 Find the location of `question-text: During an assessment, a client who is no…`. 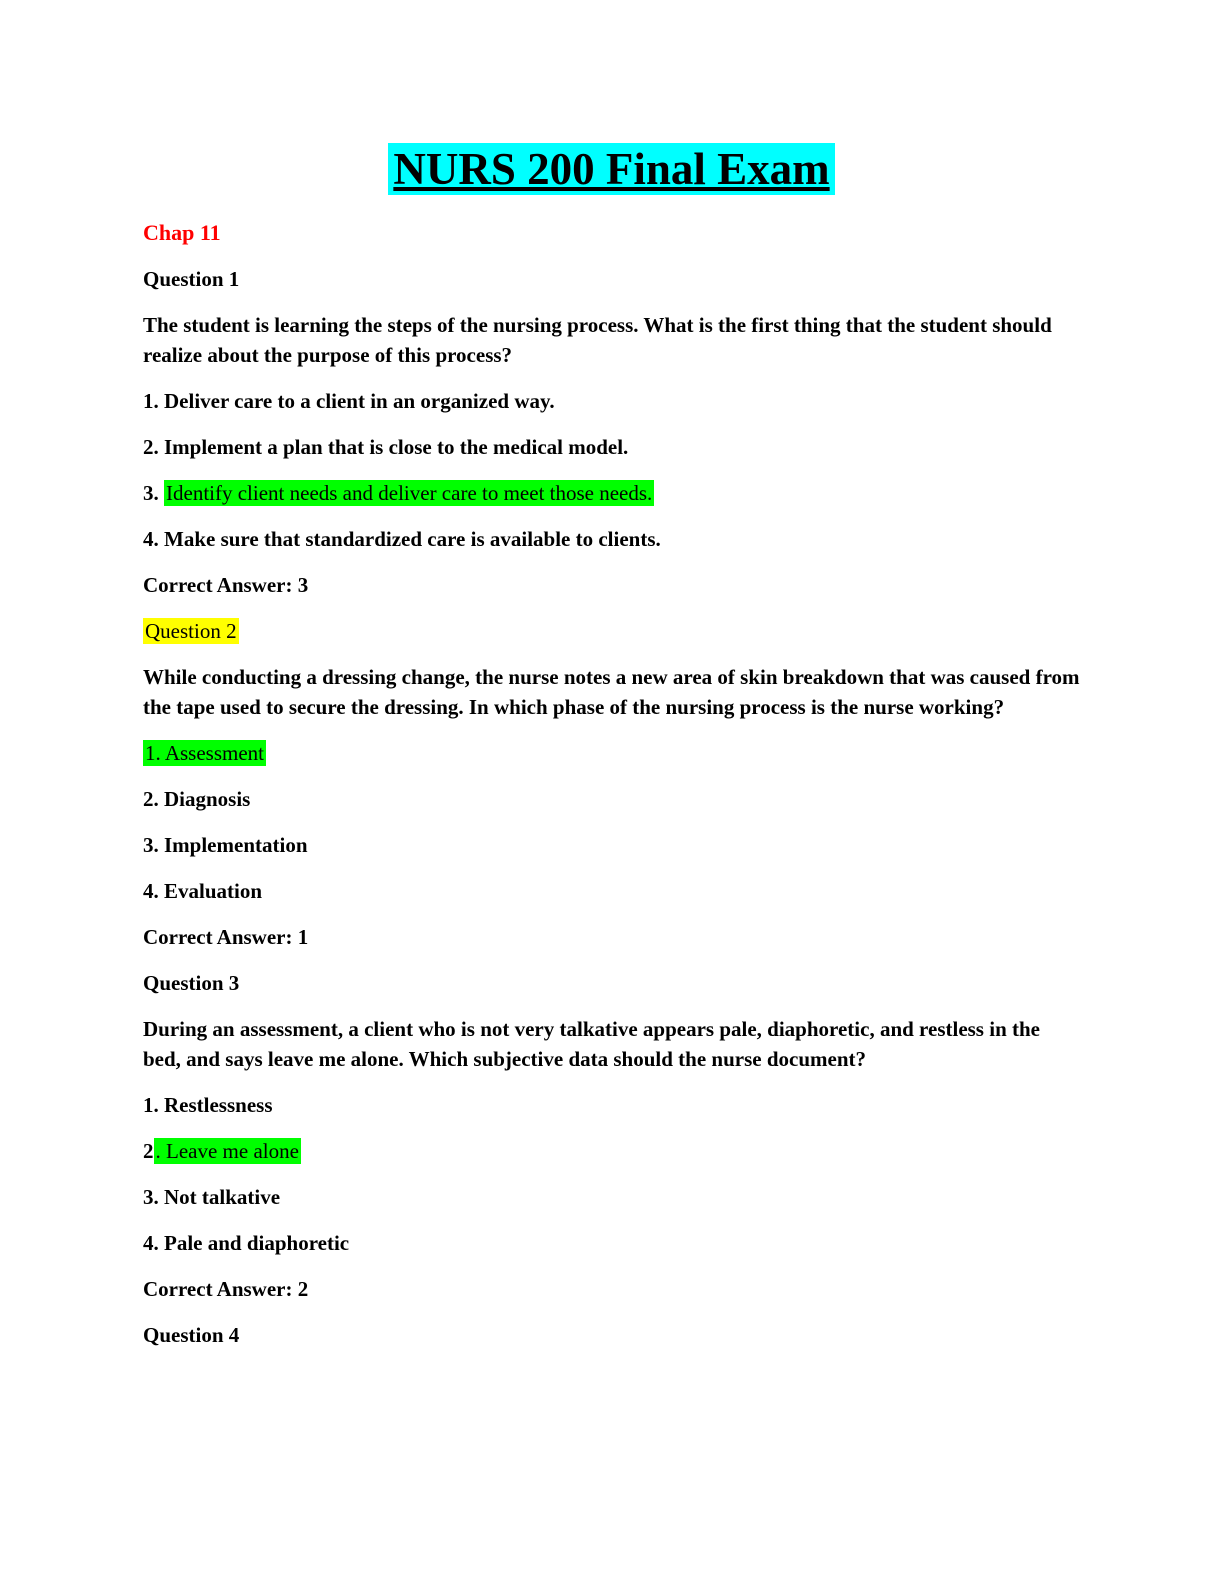

question-text: During an assessment, a client who is no… is located at coordinates (591, 1044).